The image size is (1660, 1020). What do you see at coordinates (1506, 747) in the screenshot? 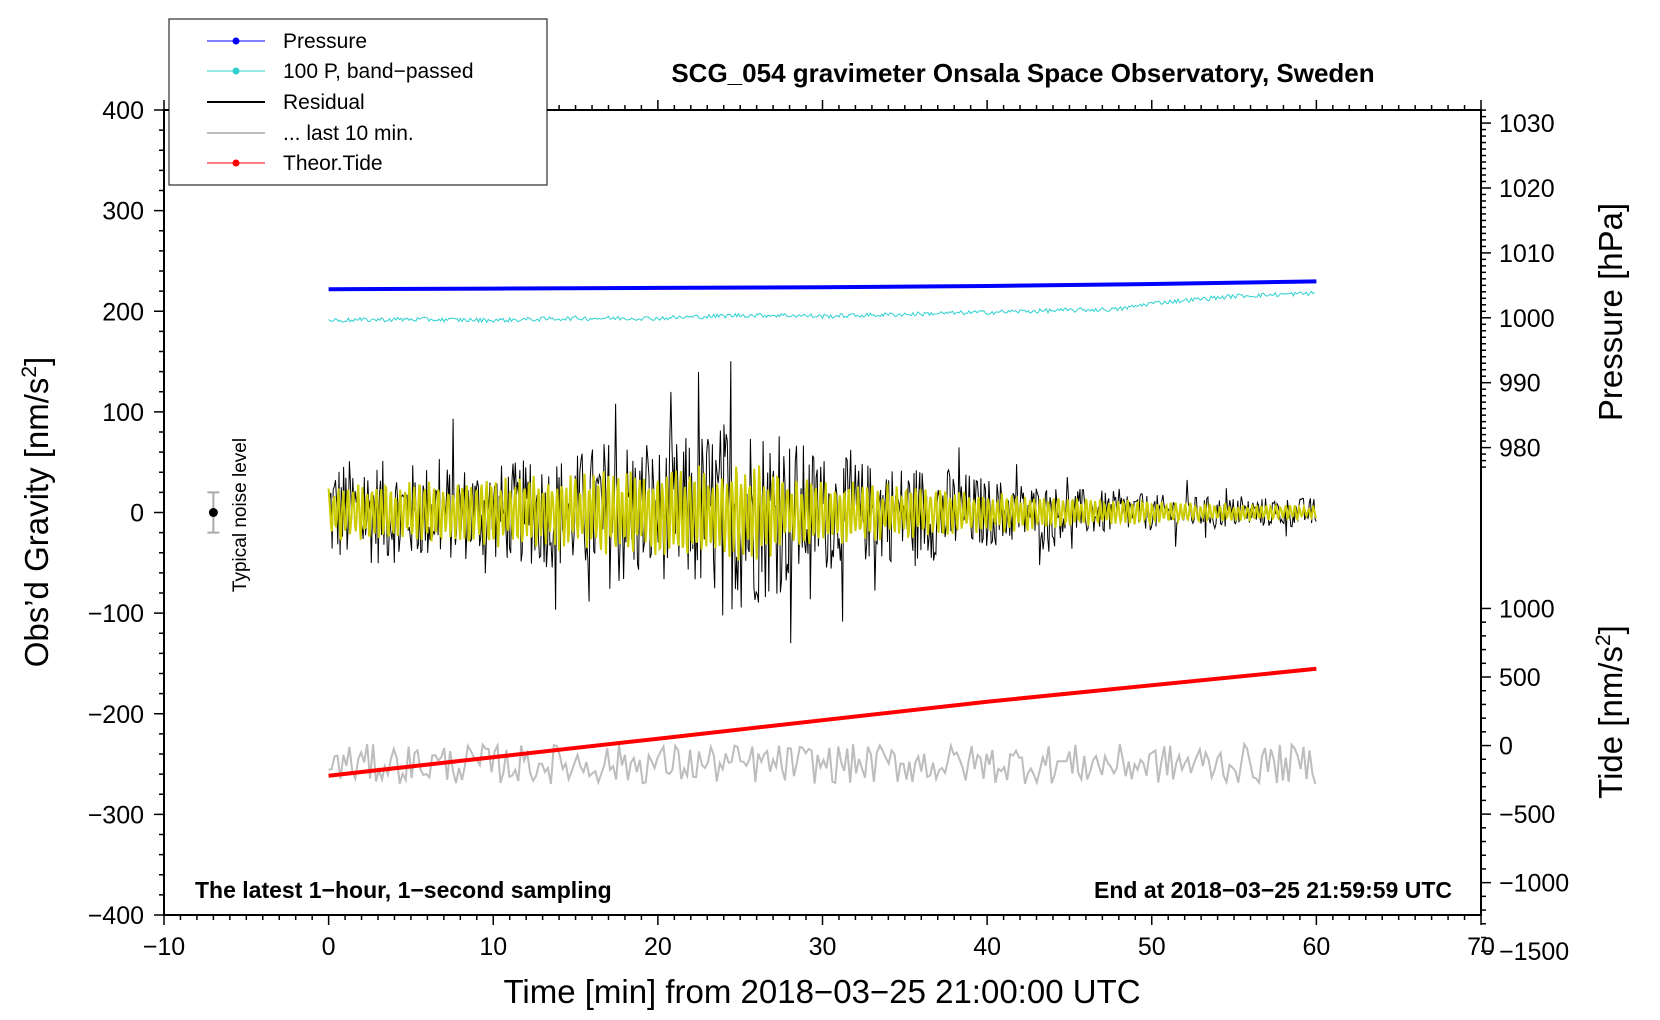
I see `y-tick-label-tide: 0` at bounding box center [1506, 747].